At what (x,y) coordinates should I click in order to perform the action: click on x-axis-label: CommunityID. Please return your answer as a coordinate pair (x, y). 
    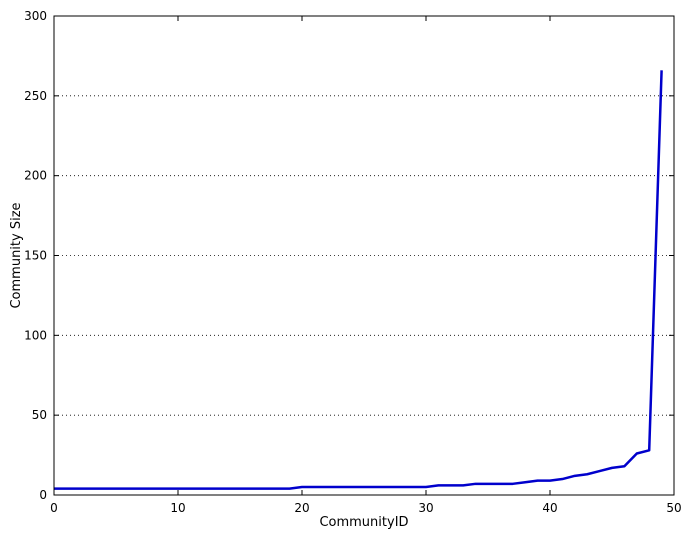
    Looking at the image, I should click on (363, 522).